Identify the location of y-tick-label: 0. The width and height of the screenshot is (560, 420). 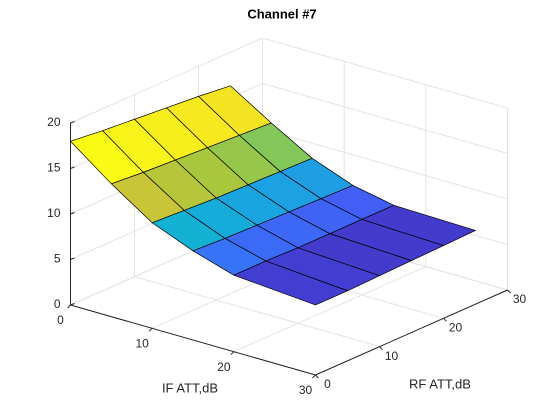
(327, 384).